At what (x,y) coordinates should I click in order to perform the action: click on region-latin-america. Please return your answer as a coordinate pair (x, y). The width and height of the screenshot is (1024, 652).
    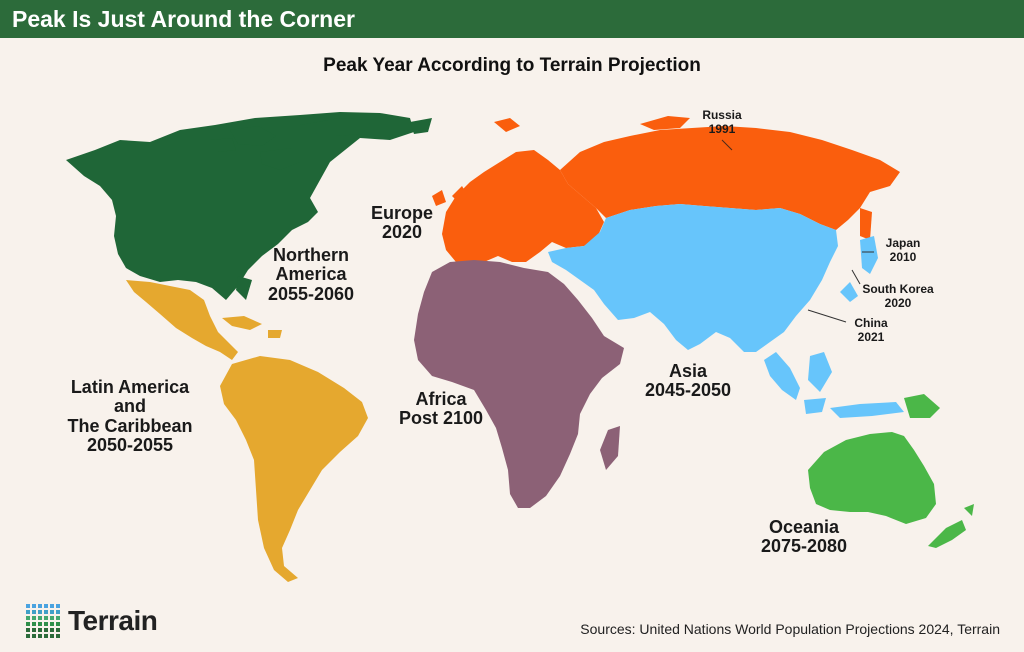
    Looking at the image, I should click on (247, 431).